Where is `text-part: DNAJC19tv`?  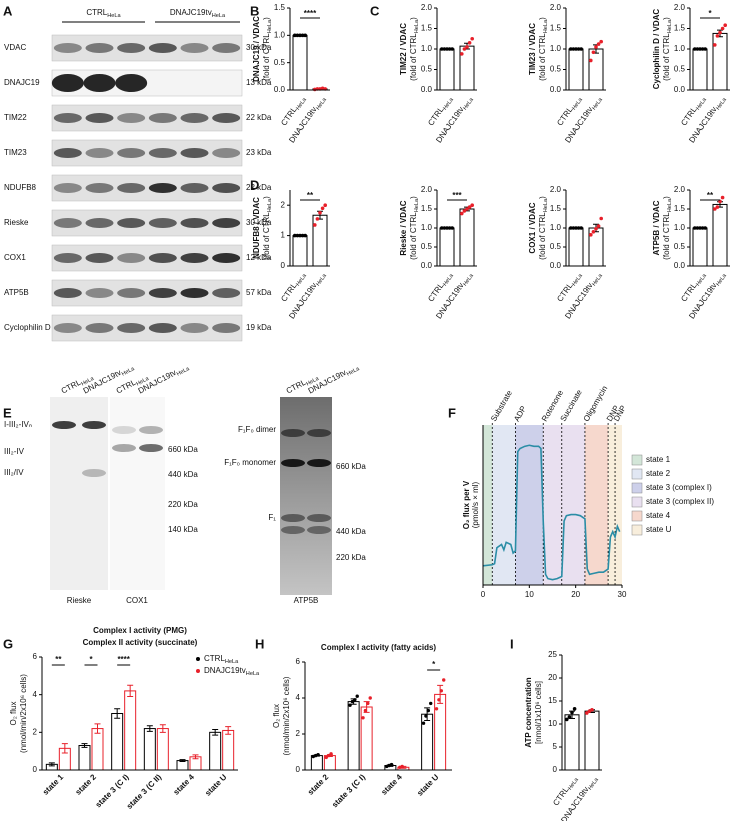 text-part: DNAJC19tv is located at coordinates (191, 12).